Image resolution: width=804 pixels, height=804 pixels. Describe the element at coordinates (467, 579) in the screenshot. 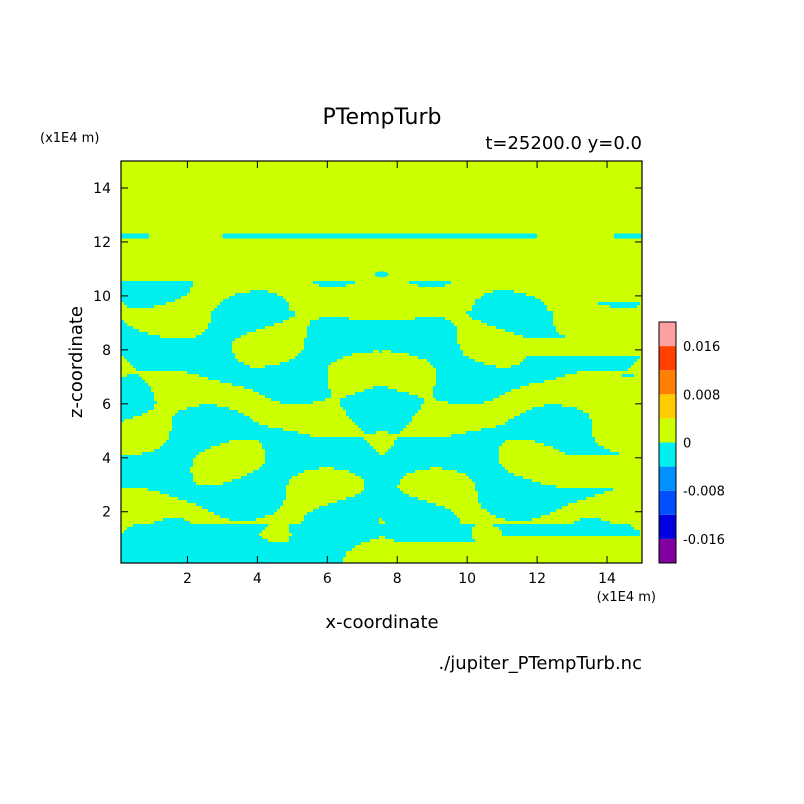

I see `x-tick-label: 10` at that location.